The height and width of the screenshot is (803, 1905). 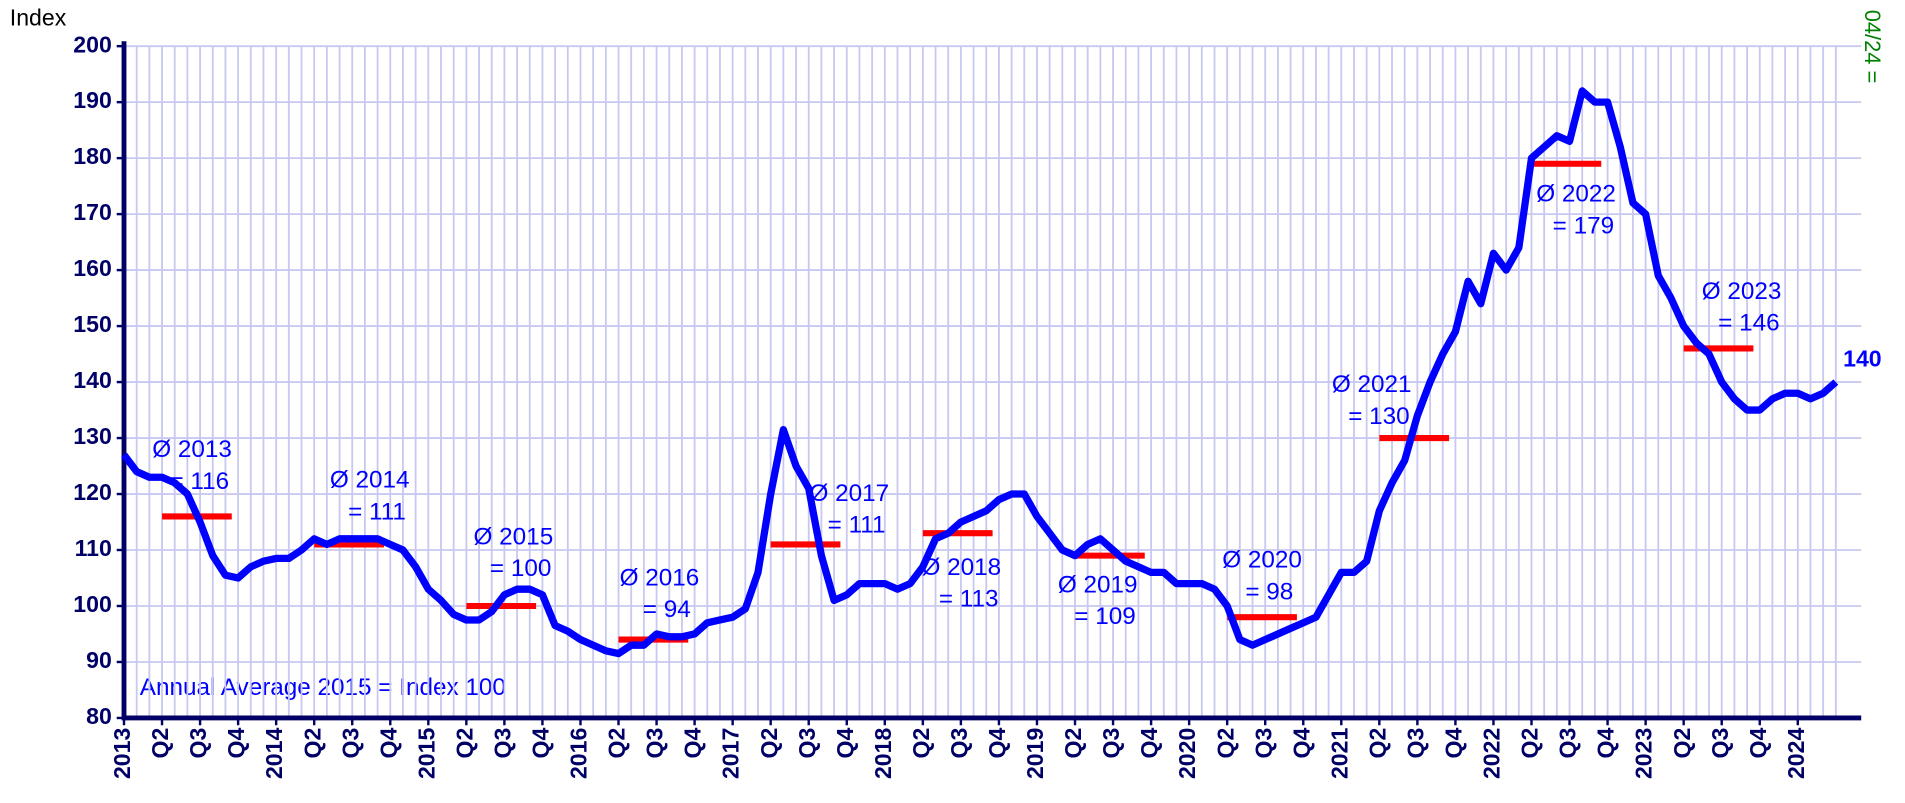 What do you see at coordinates (579, 753) in the screenshot?
I see `x-tick-label: 2016` at bounding box center [579, 753].